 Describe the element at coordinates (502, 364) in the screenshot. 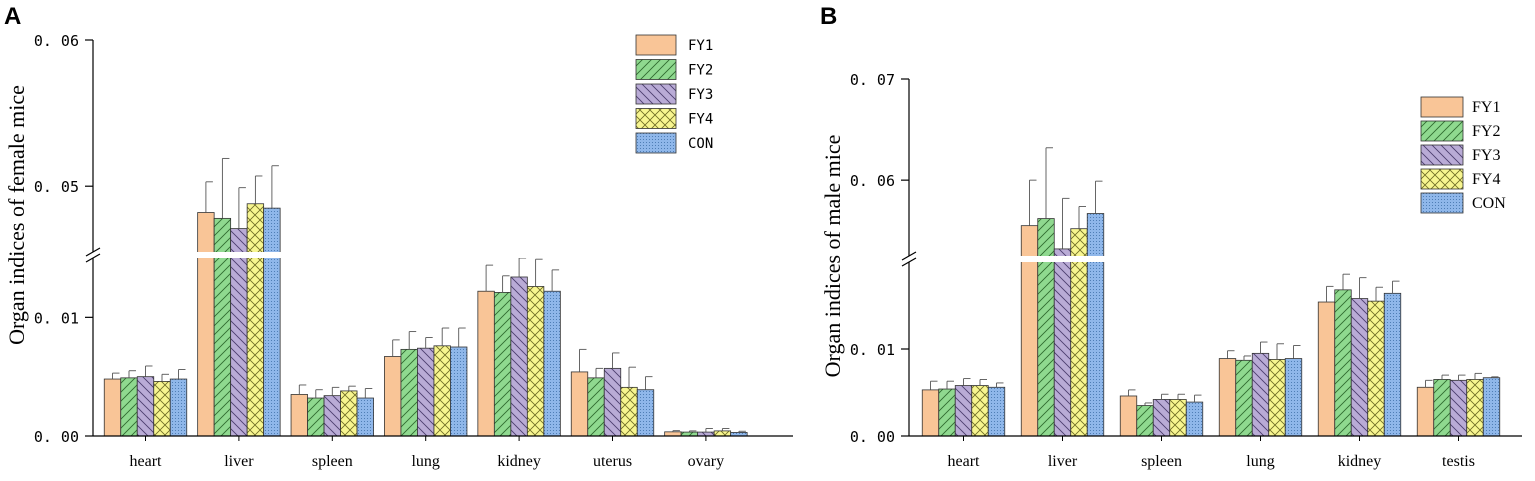

I see `bar-pattern-a-kidney-fy2` at that location.